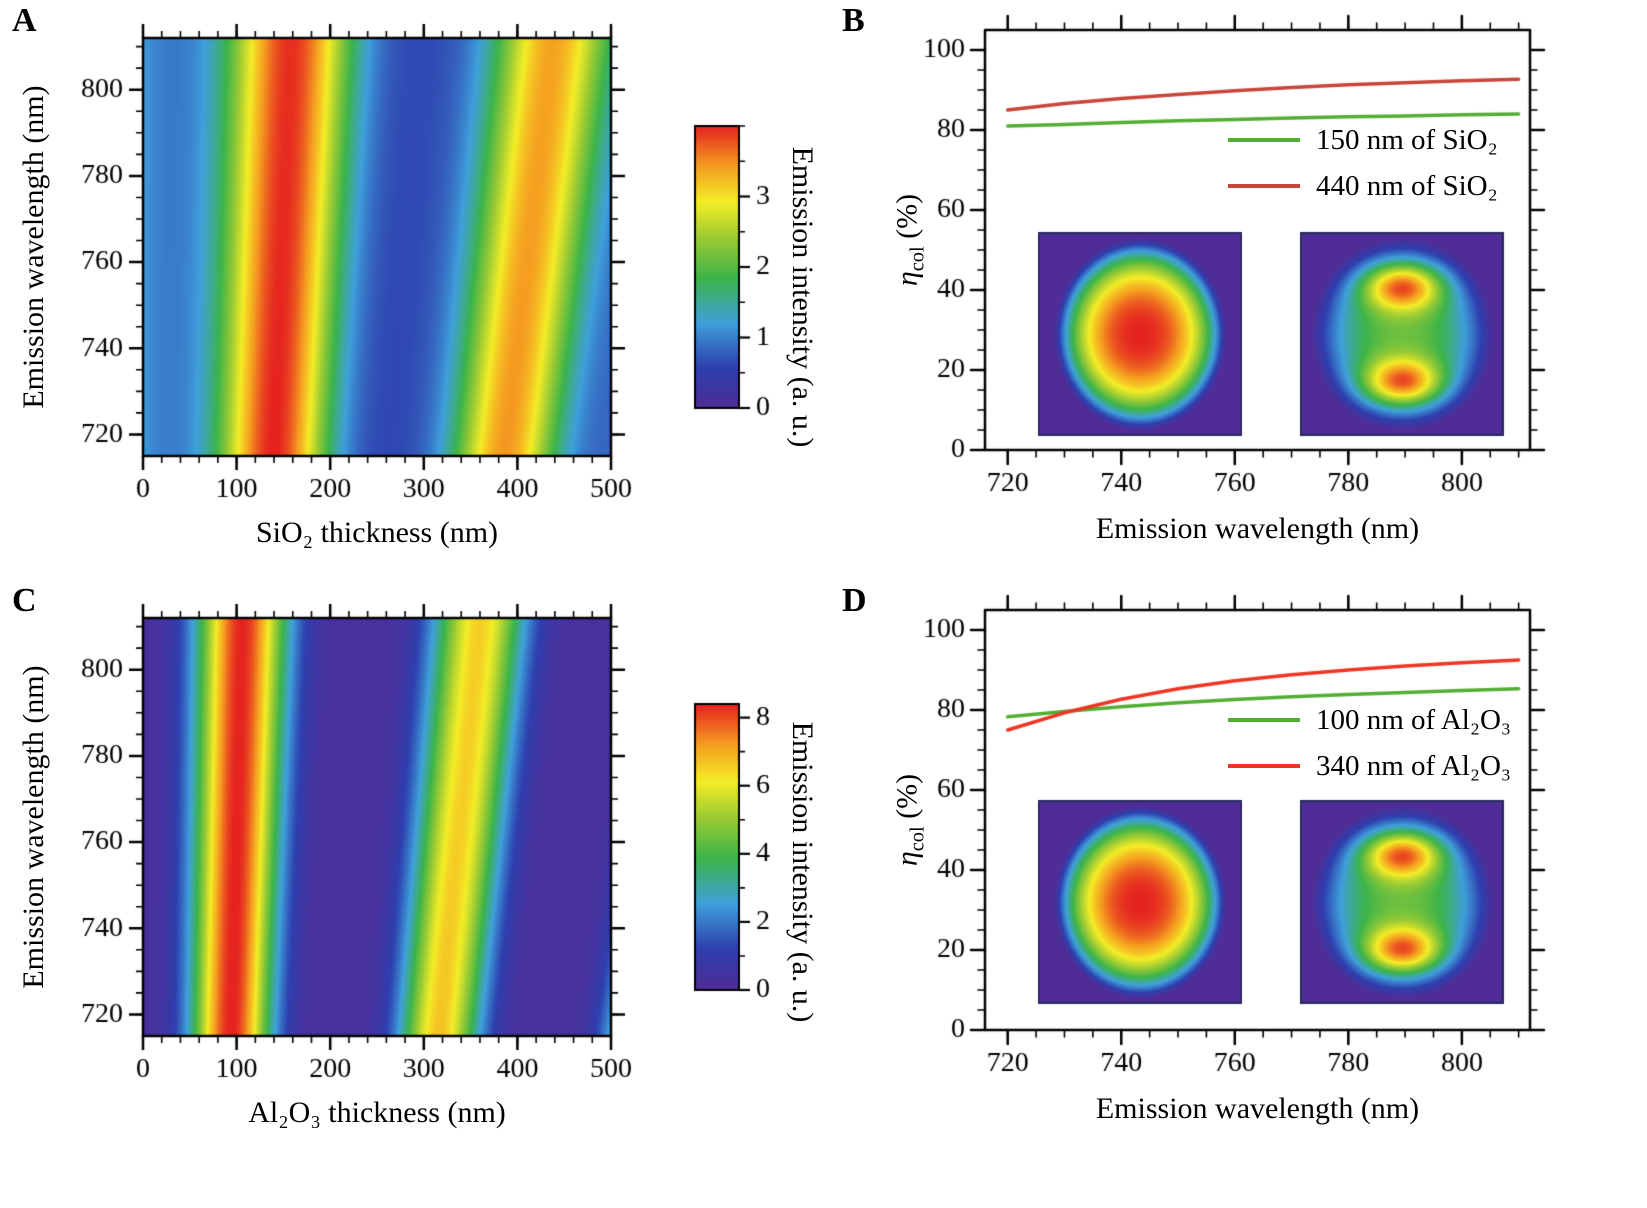 The image size is (1647, 1208). I want to click on legend-d: 100 nm of Al₂O₃ 340 nm of Al₂O₃, so click(1369, 743).